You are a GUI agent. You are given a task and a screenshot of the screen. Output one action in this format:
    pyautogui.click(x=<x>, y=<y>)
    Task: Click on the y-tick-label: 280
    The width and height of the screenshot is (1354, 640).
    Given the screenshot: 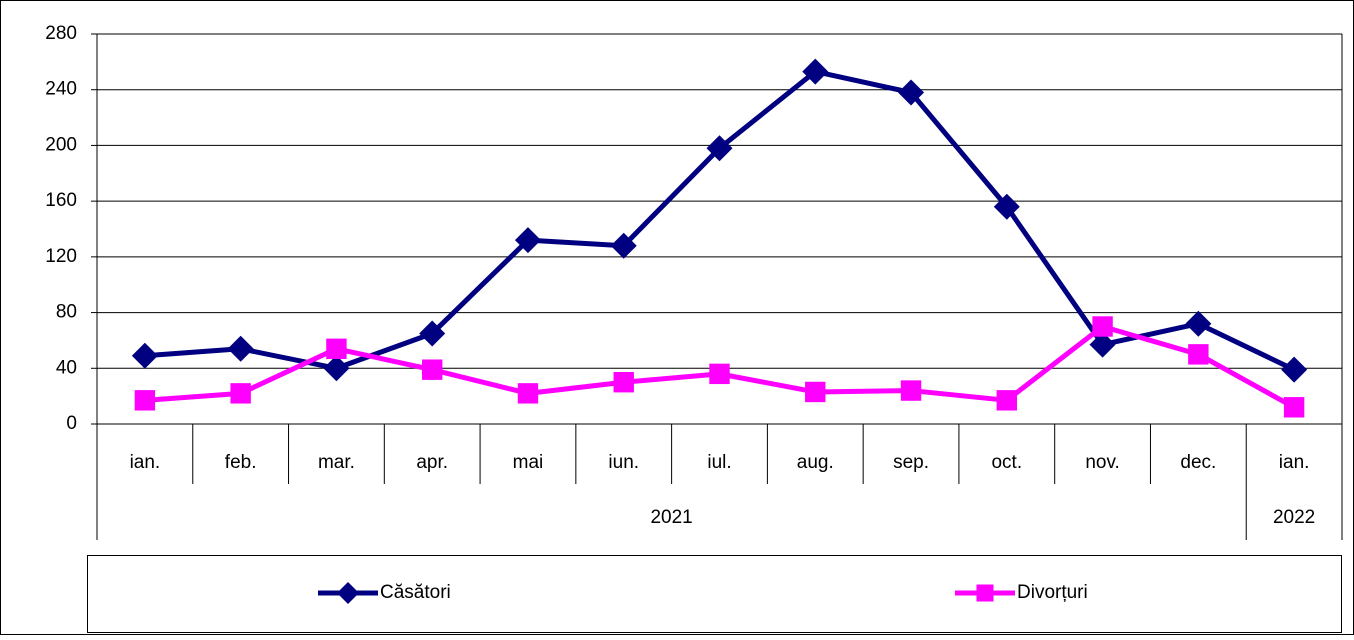 What is the action you would take?
    pyautogui.click(x=61, y=33)
    